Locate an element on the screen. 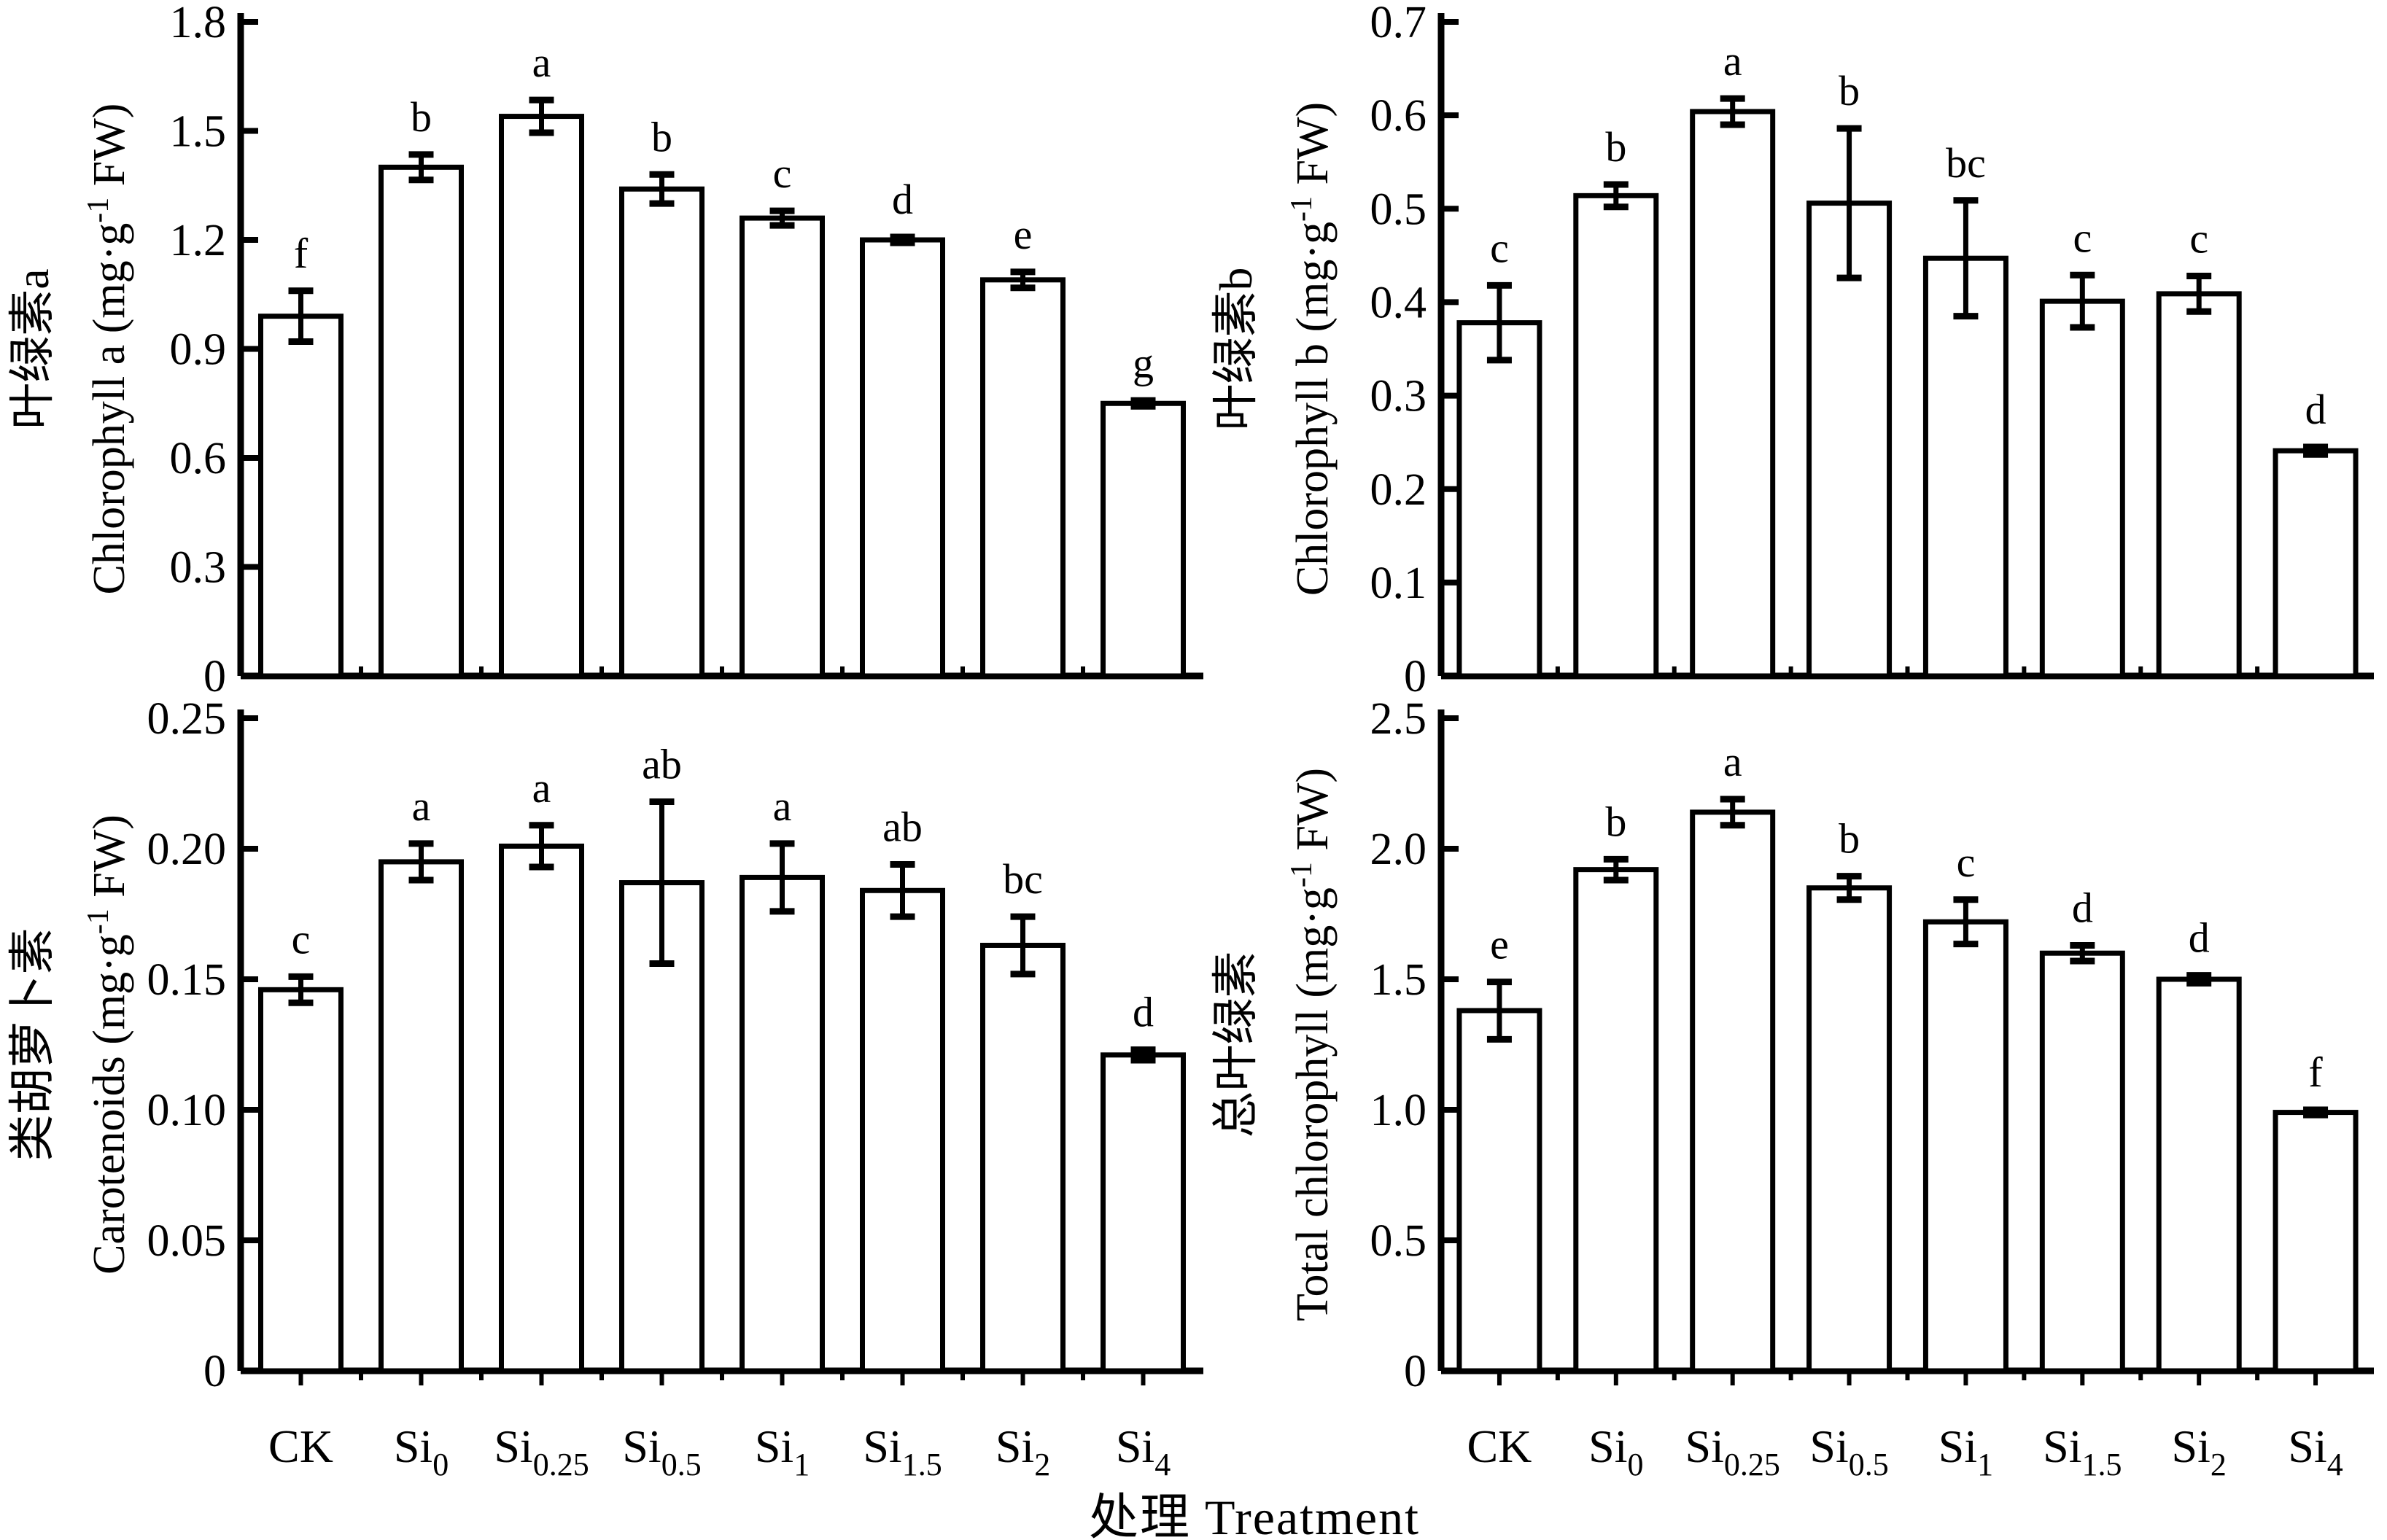  bar-group-Si2: e is located at coordinates (1023, 445).